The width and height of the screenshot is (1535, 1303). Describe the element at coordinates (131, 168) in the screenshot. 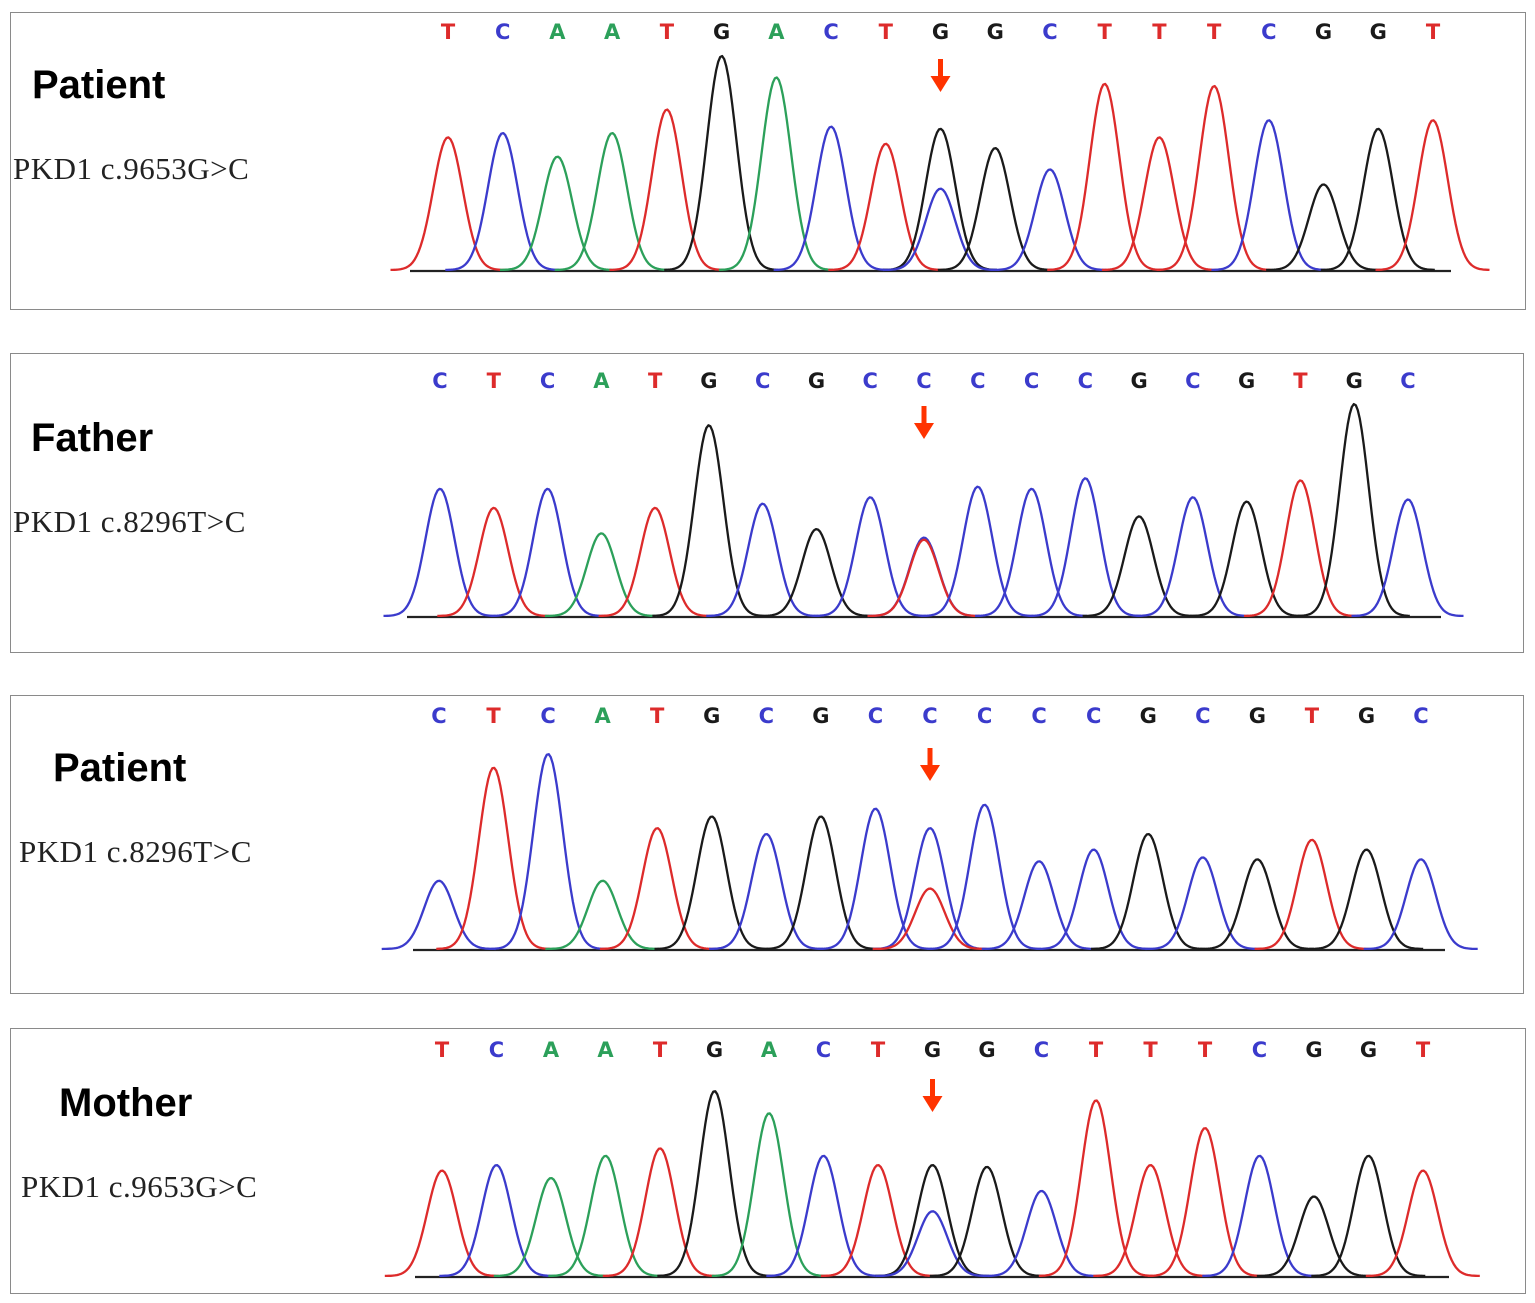

I see `variant-label: PKD1 c.9653G>C` at that location.